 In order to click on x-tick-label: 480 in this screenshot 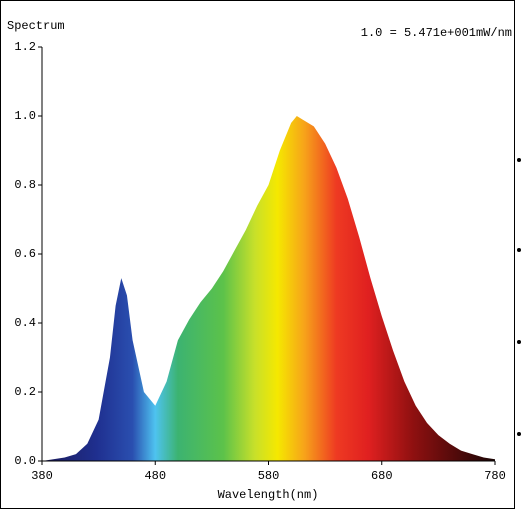, I will do `click(155, 476)`.